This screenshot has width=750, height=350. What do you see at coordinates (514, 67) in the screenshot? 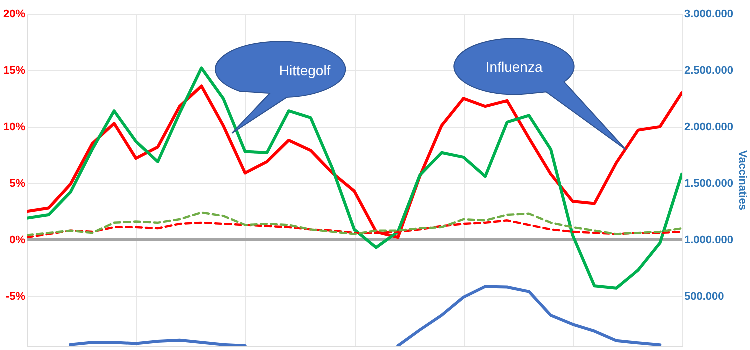
I see `annotation: Influenza` at bounding box center [514, 67].